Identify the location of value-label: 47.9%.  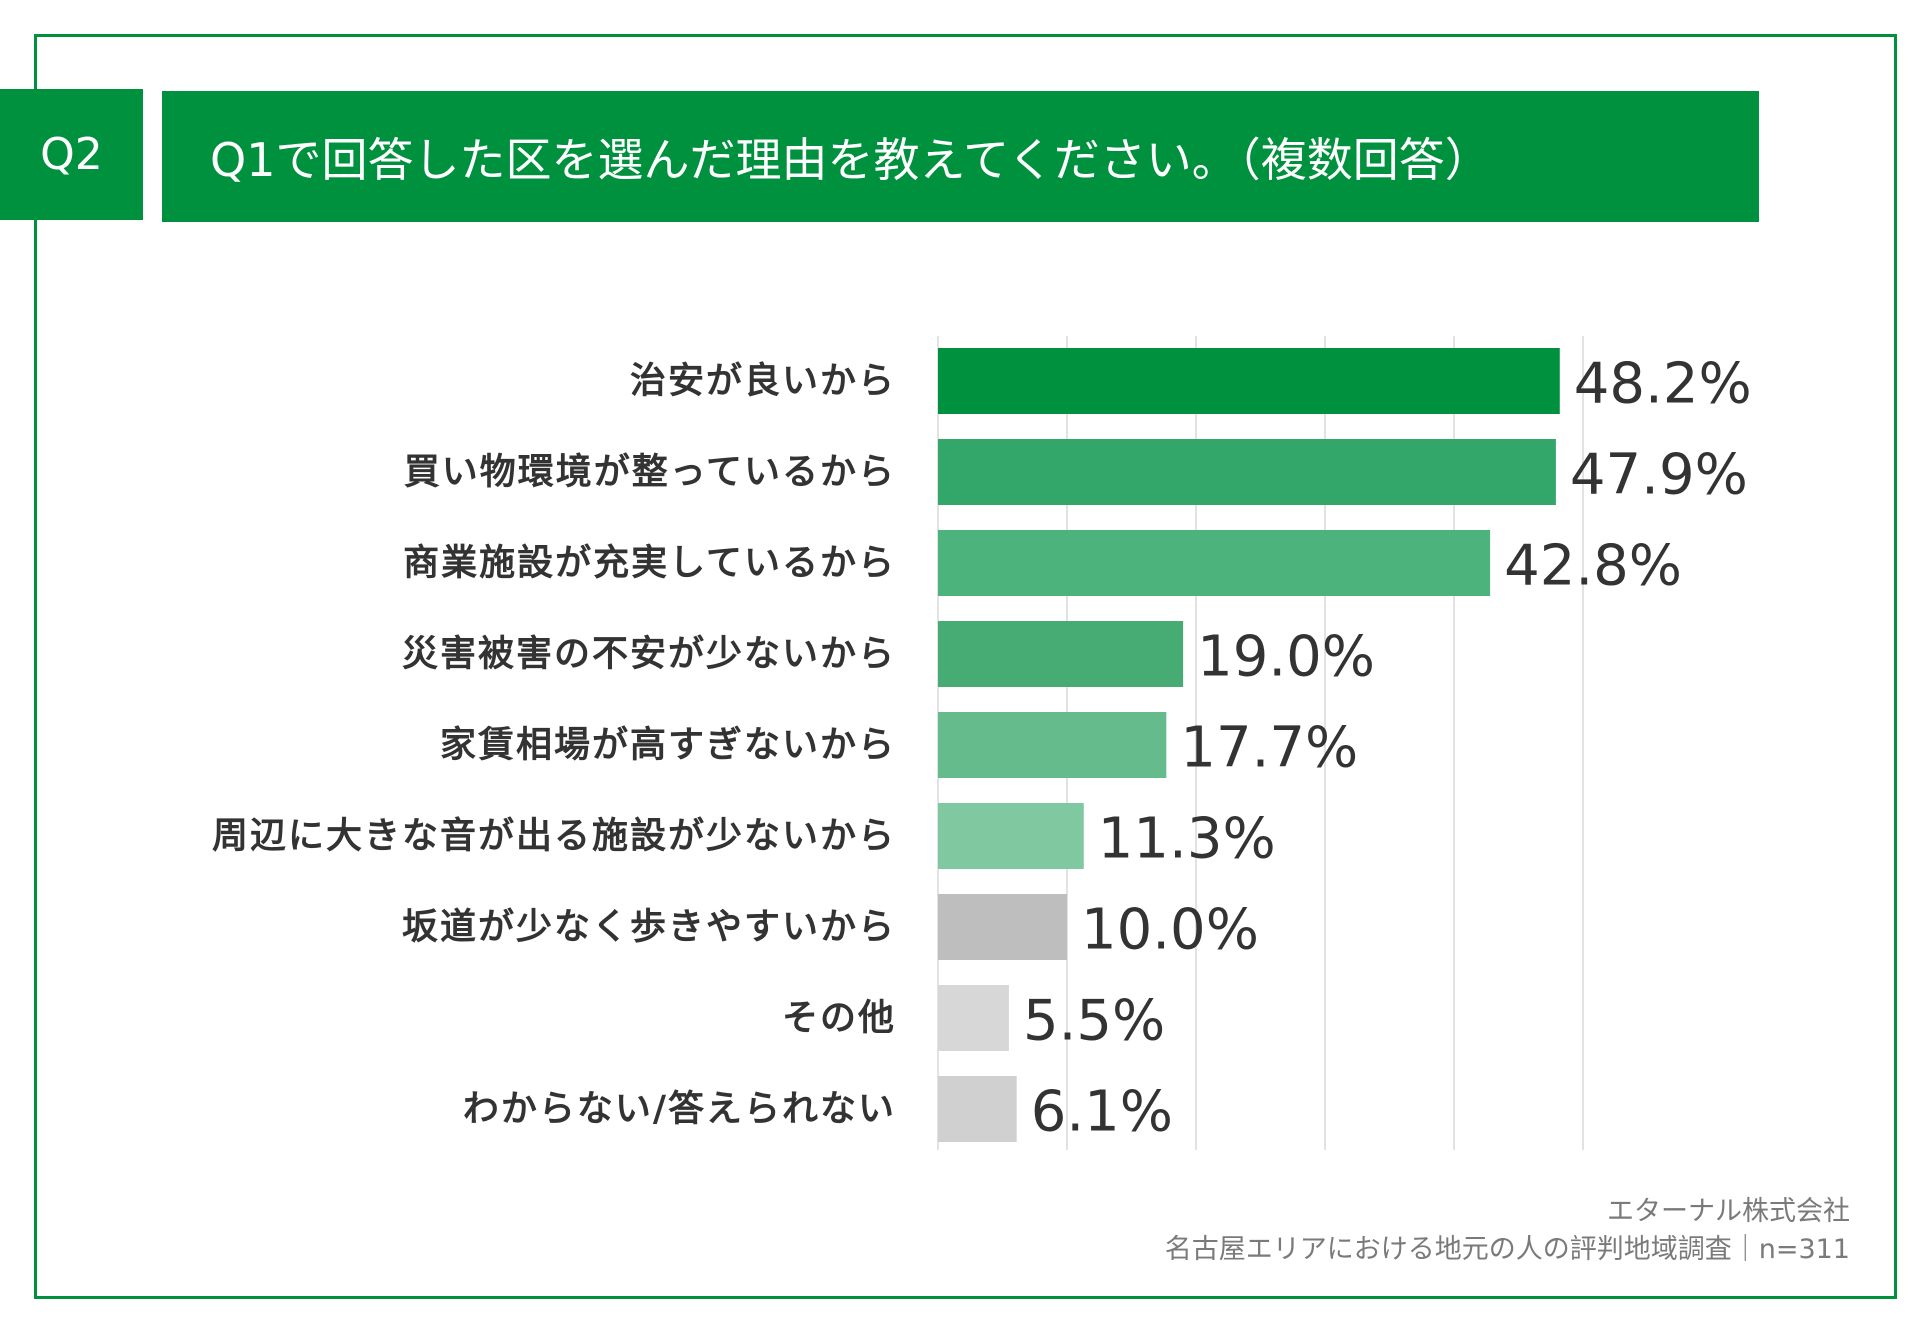
(1659, 475).